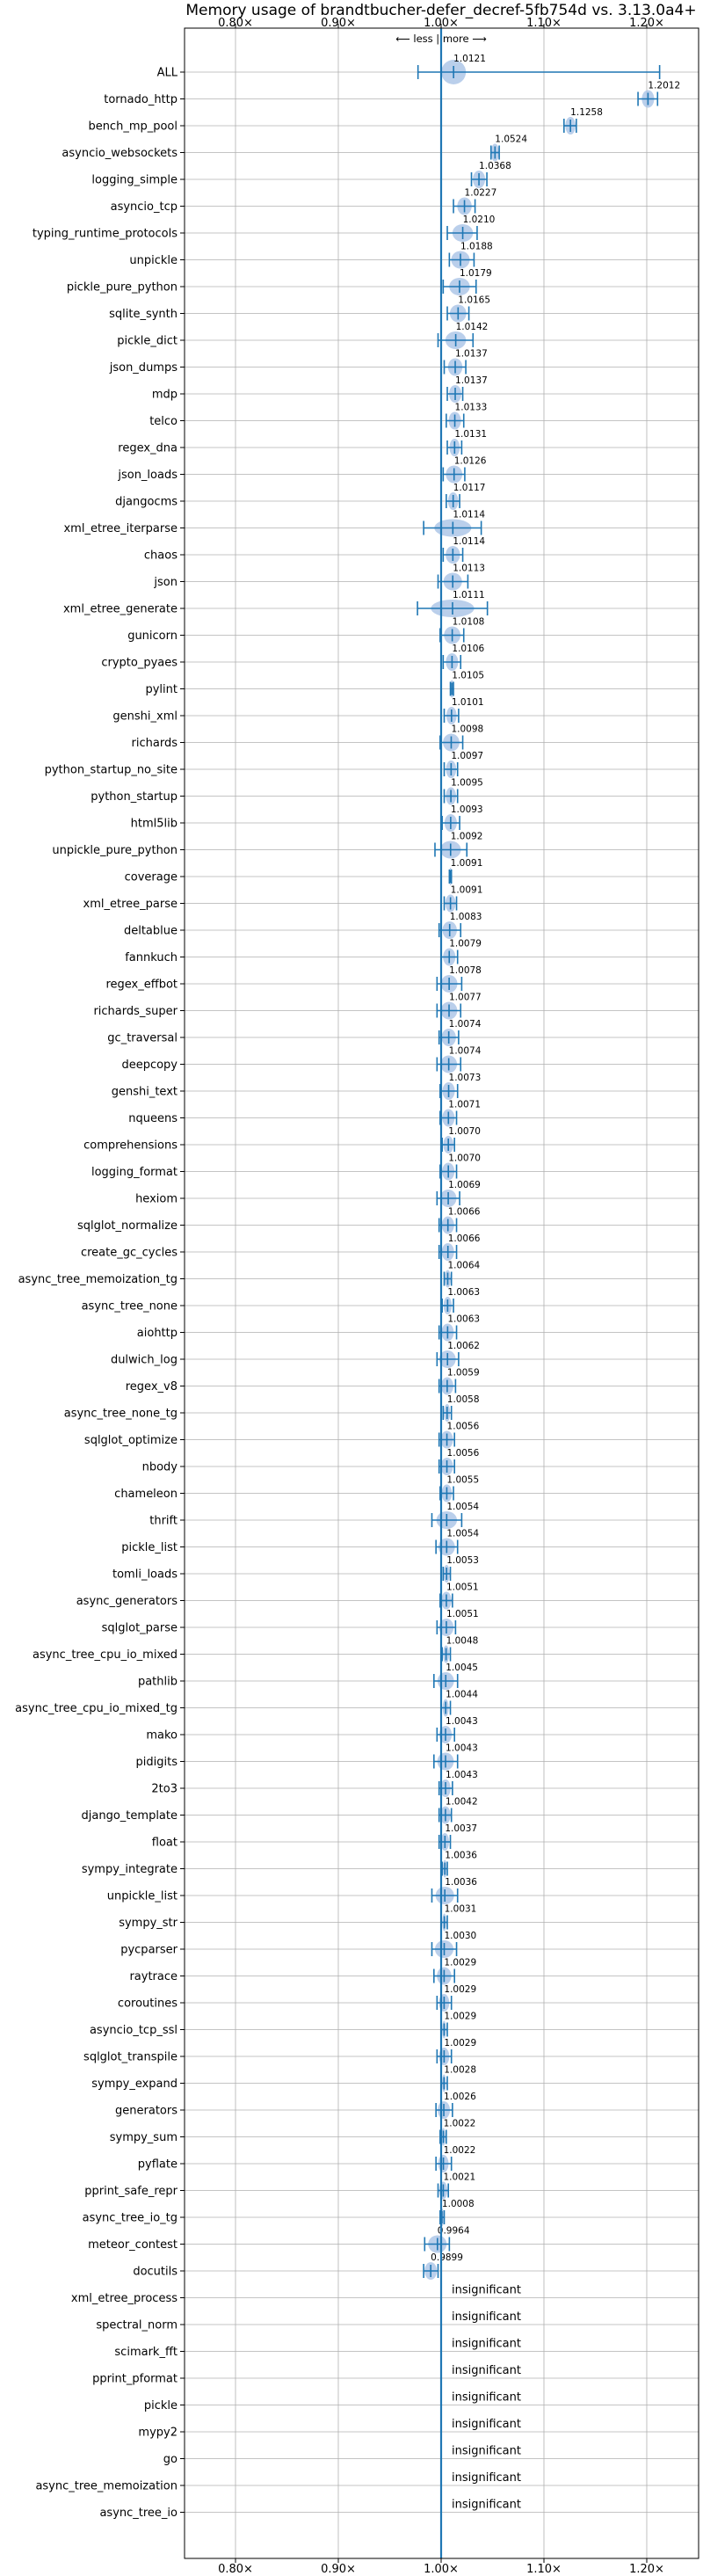  What do you see at coordinates (130, 1306) in the screenshot?
I see `category-label: async_tree_none` at bounding box center [130, 1306].